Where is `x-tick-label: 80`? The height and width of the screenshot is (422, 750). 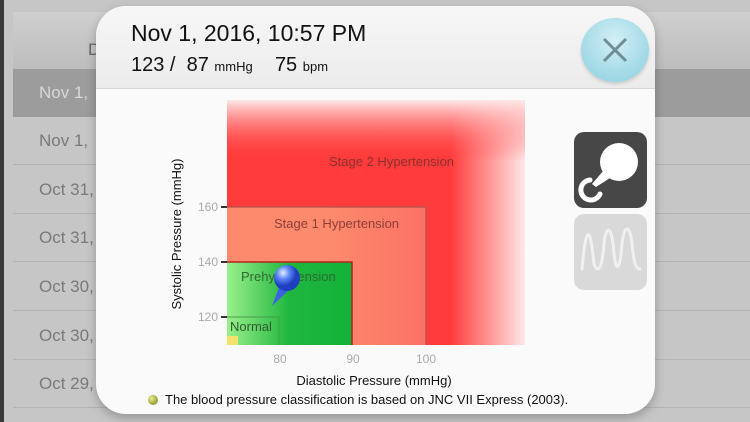
x-tick-label: 80 is located at coordinates (280, 359).